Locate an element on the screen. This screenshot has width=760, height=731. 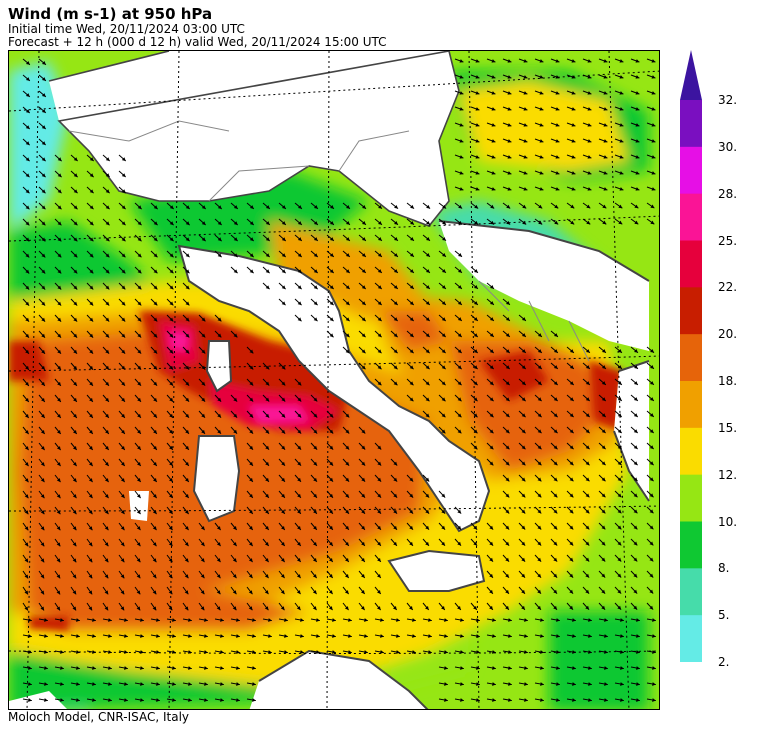
initial-time-label: Initial time Wed, 20/11/2024 03:00 UTC is located at coordinates (126, 29).